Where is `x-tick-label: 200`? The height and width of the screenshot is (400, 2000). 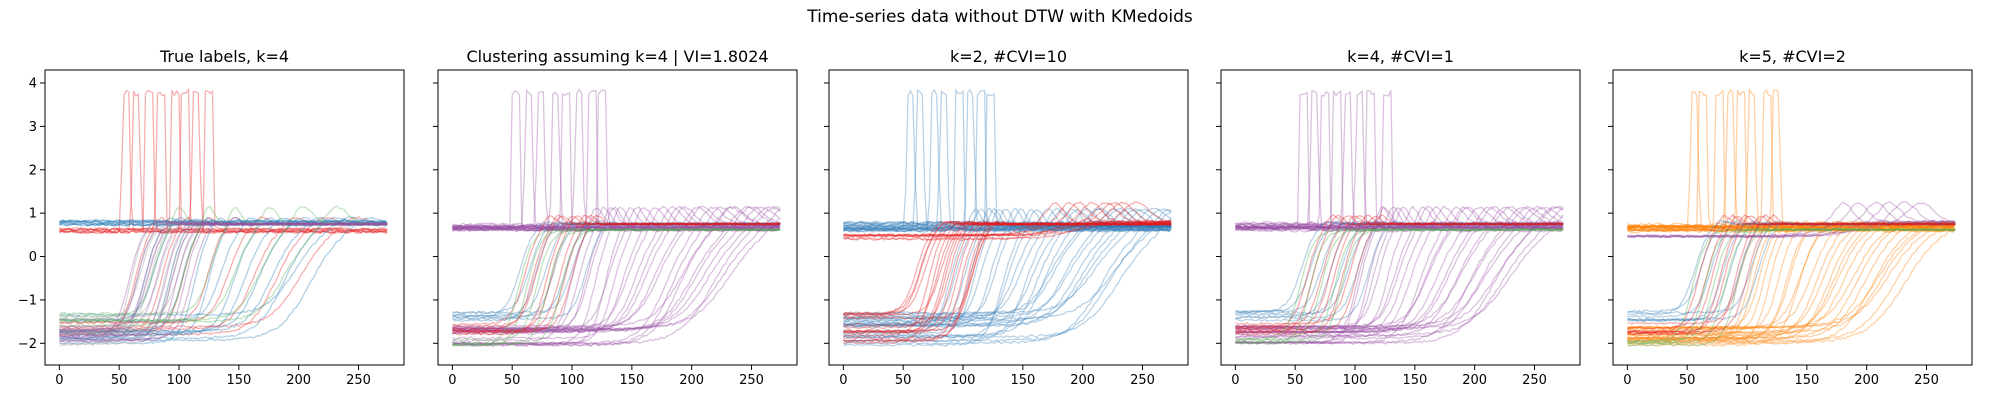 x-tick-label: 200 is located at coordinates (1474, 380).